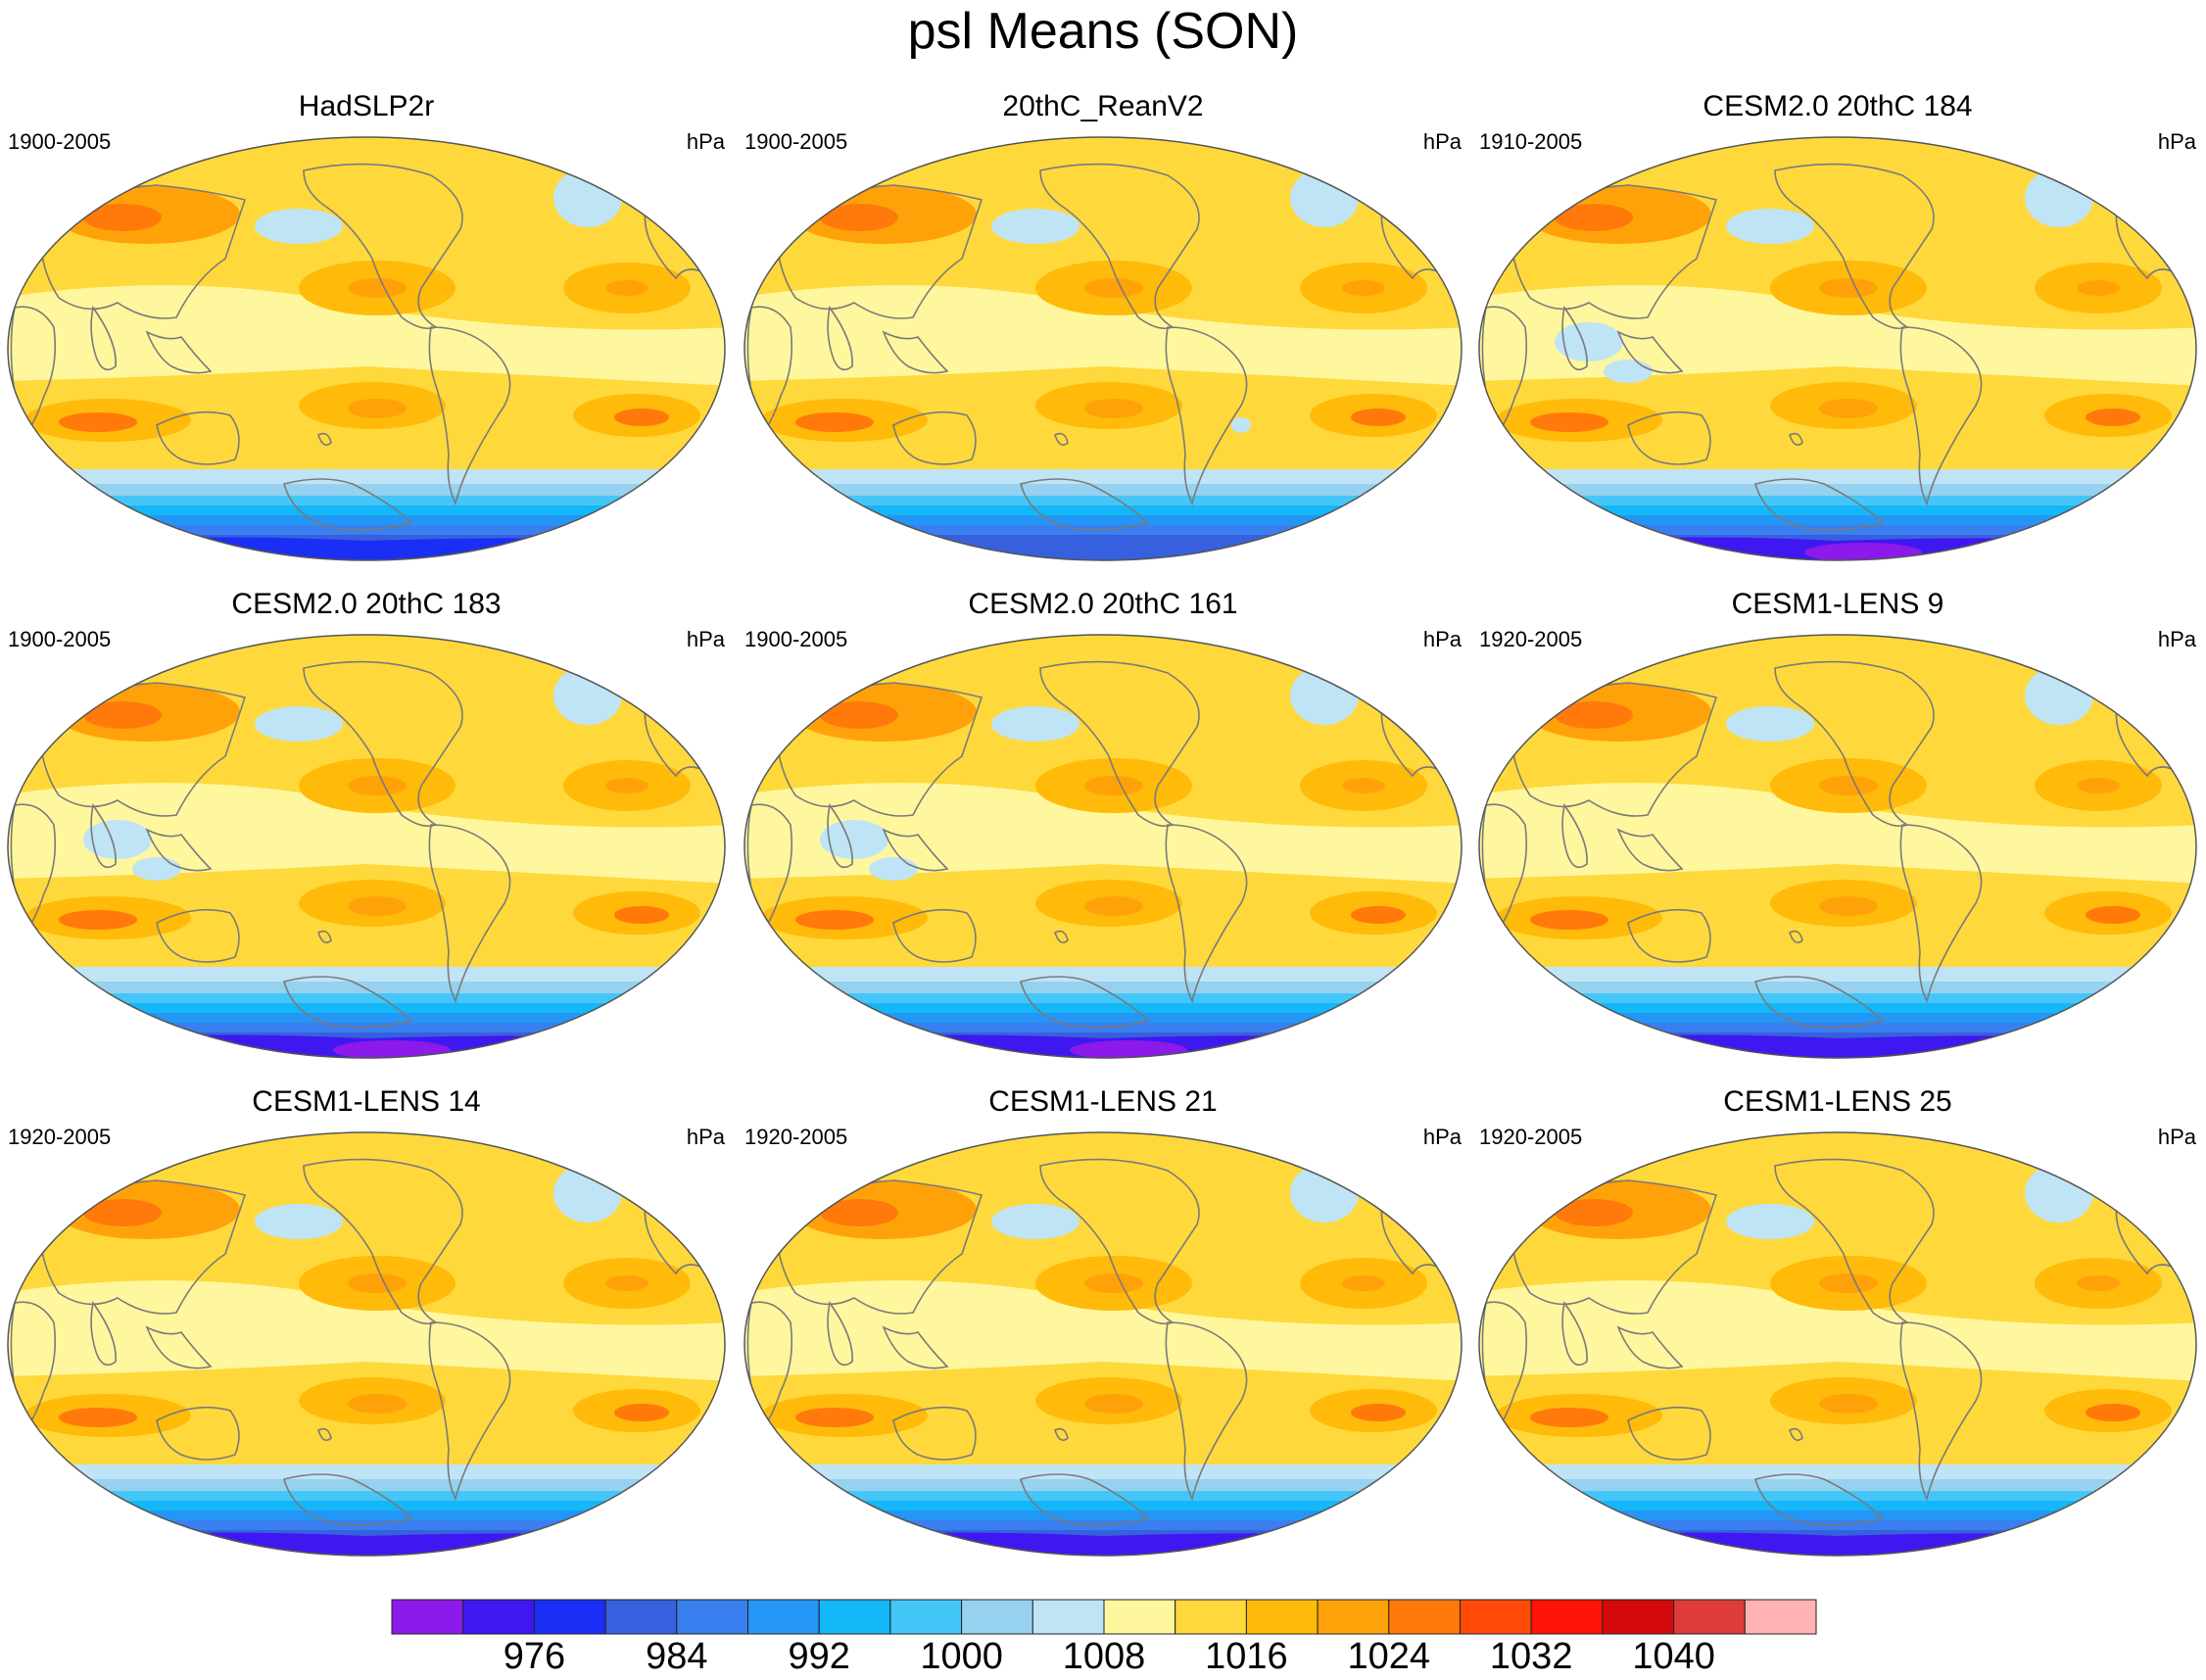  I want to click on colorbar-tick-label: 976, so click(534, 1656).